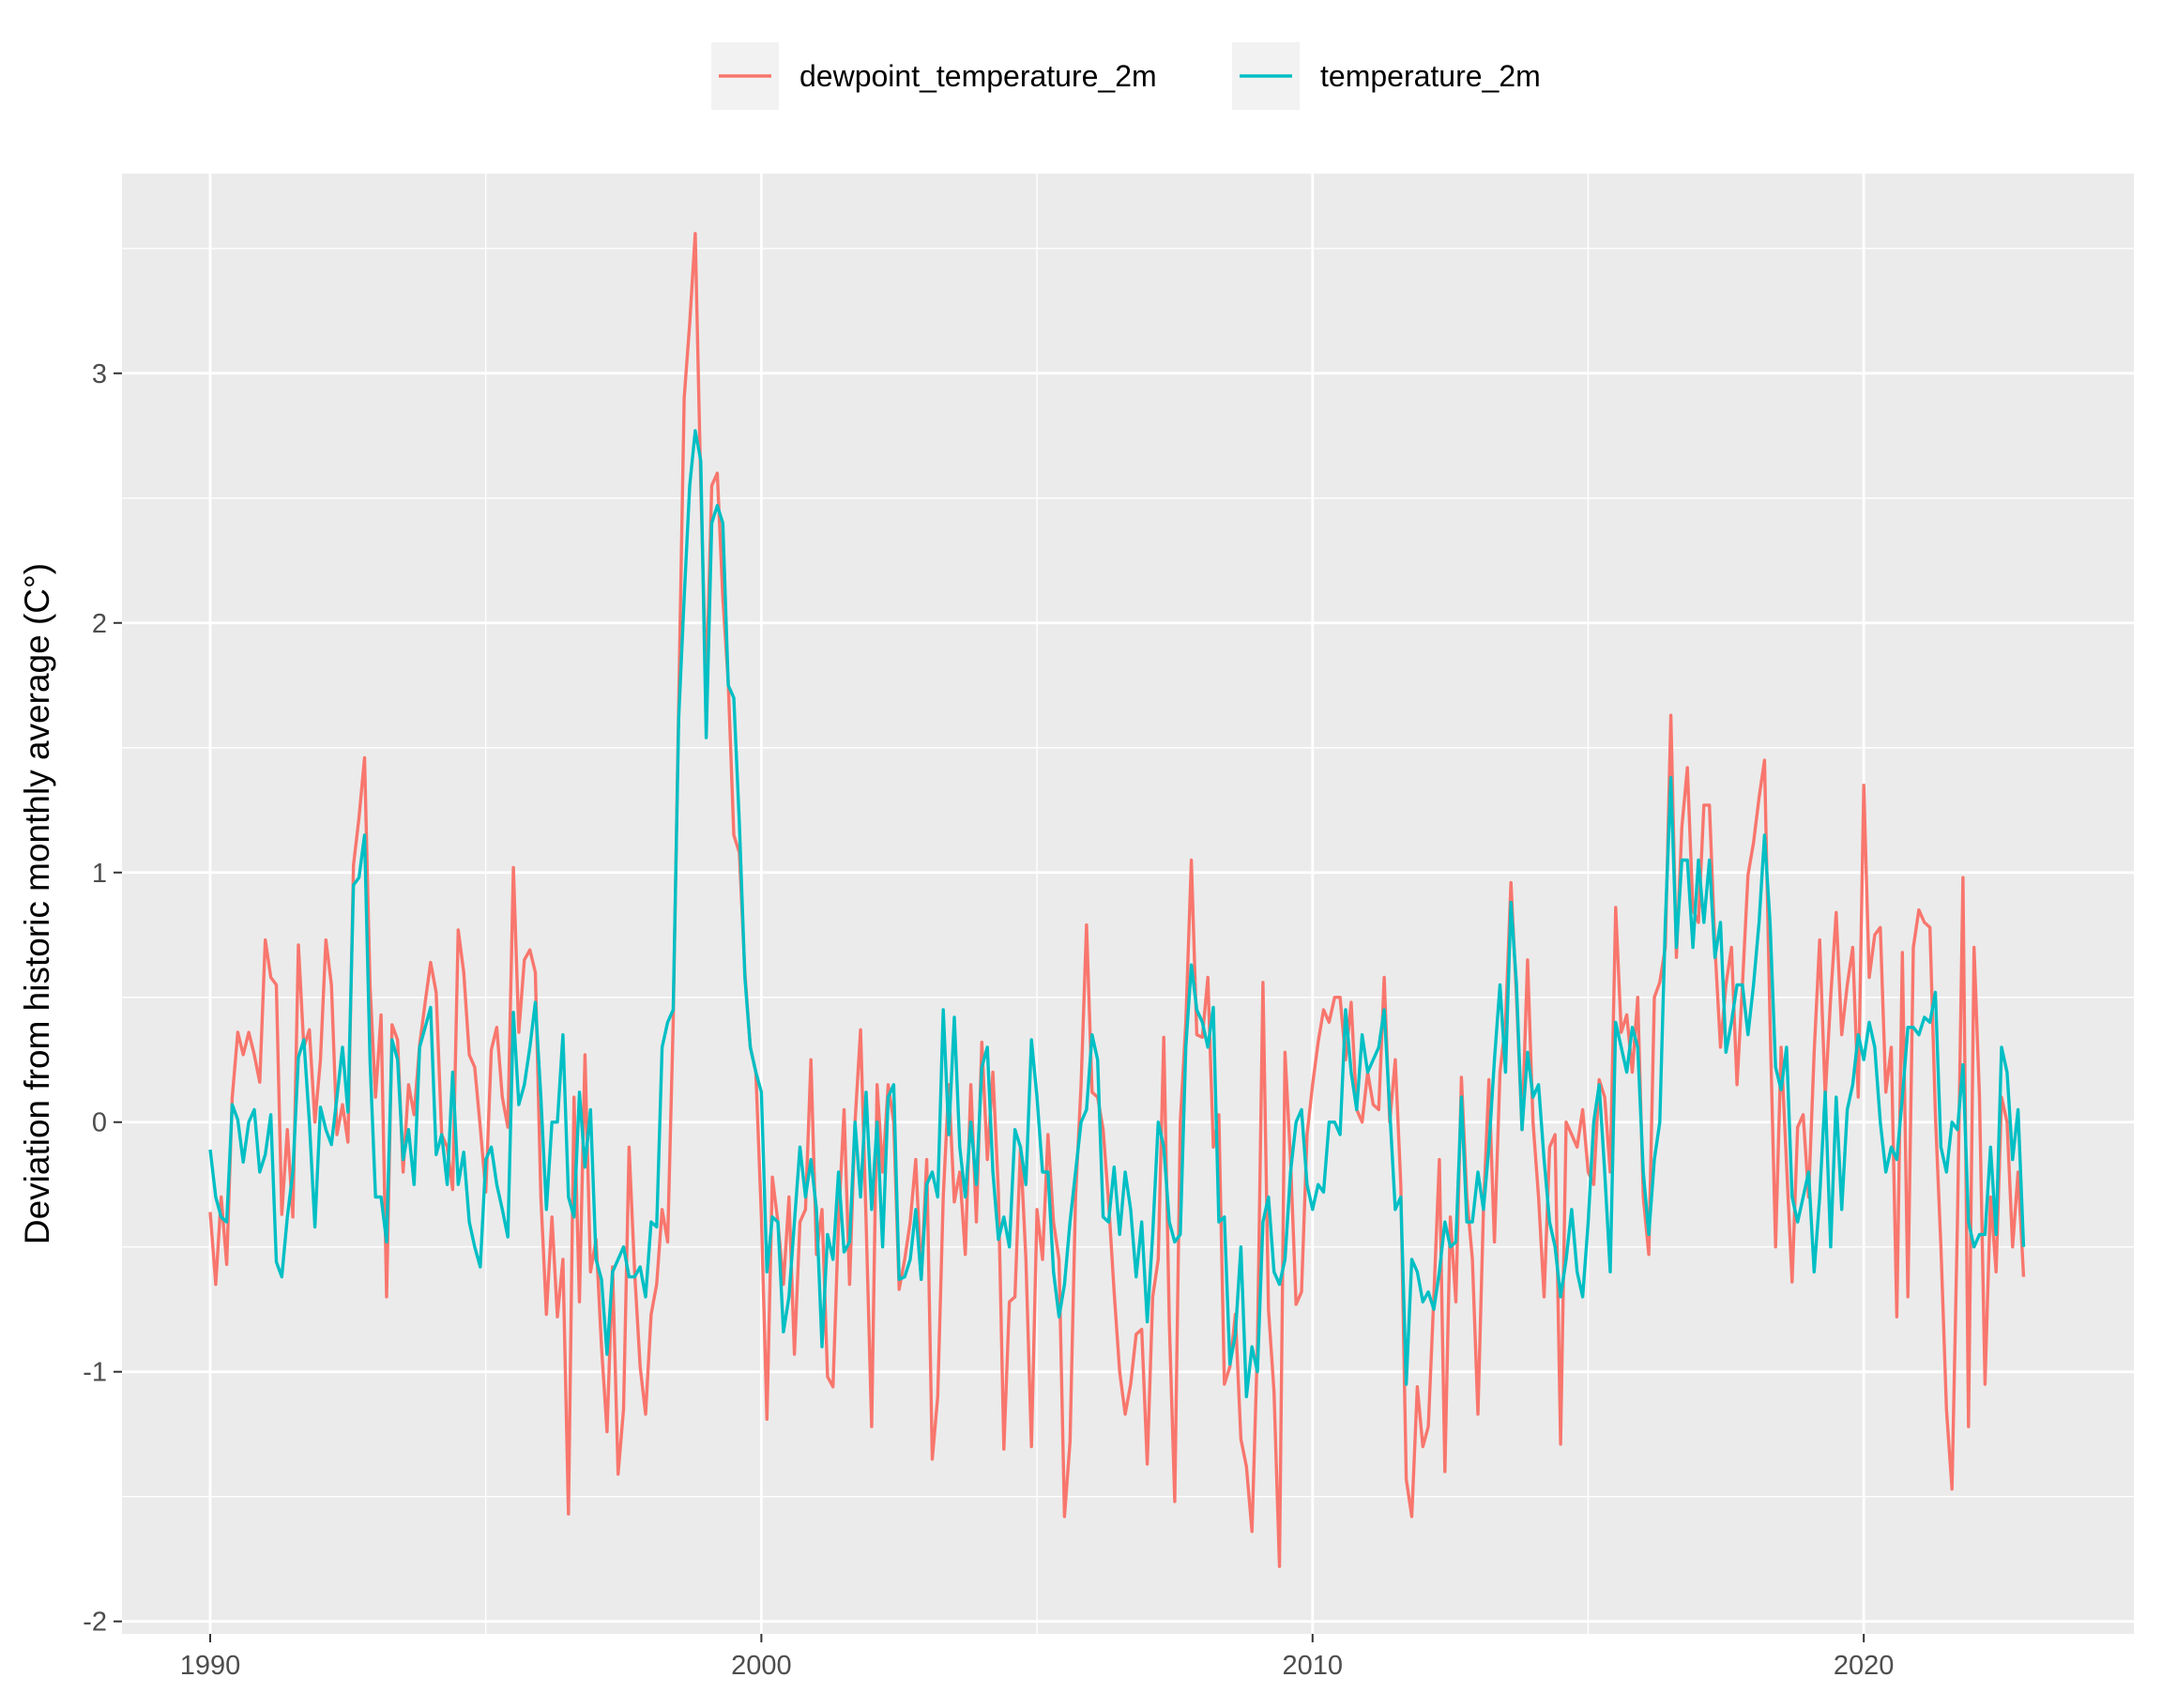  I want to click on legend-label: temperature_2m, so click(1431, 76).